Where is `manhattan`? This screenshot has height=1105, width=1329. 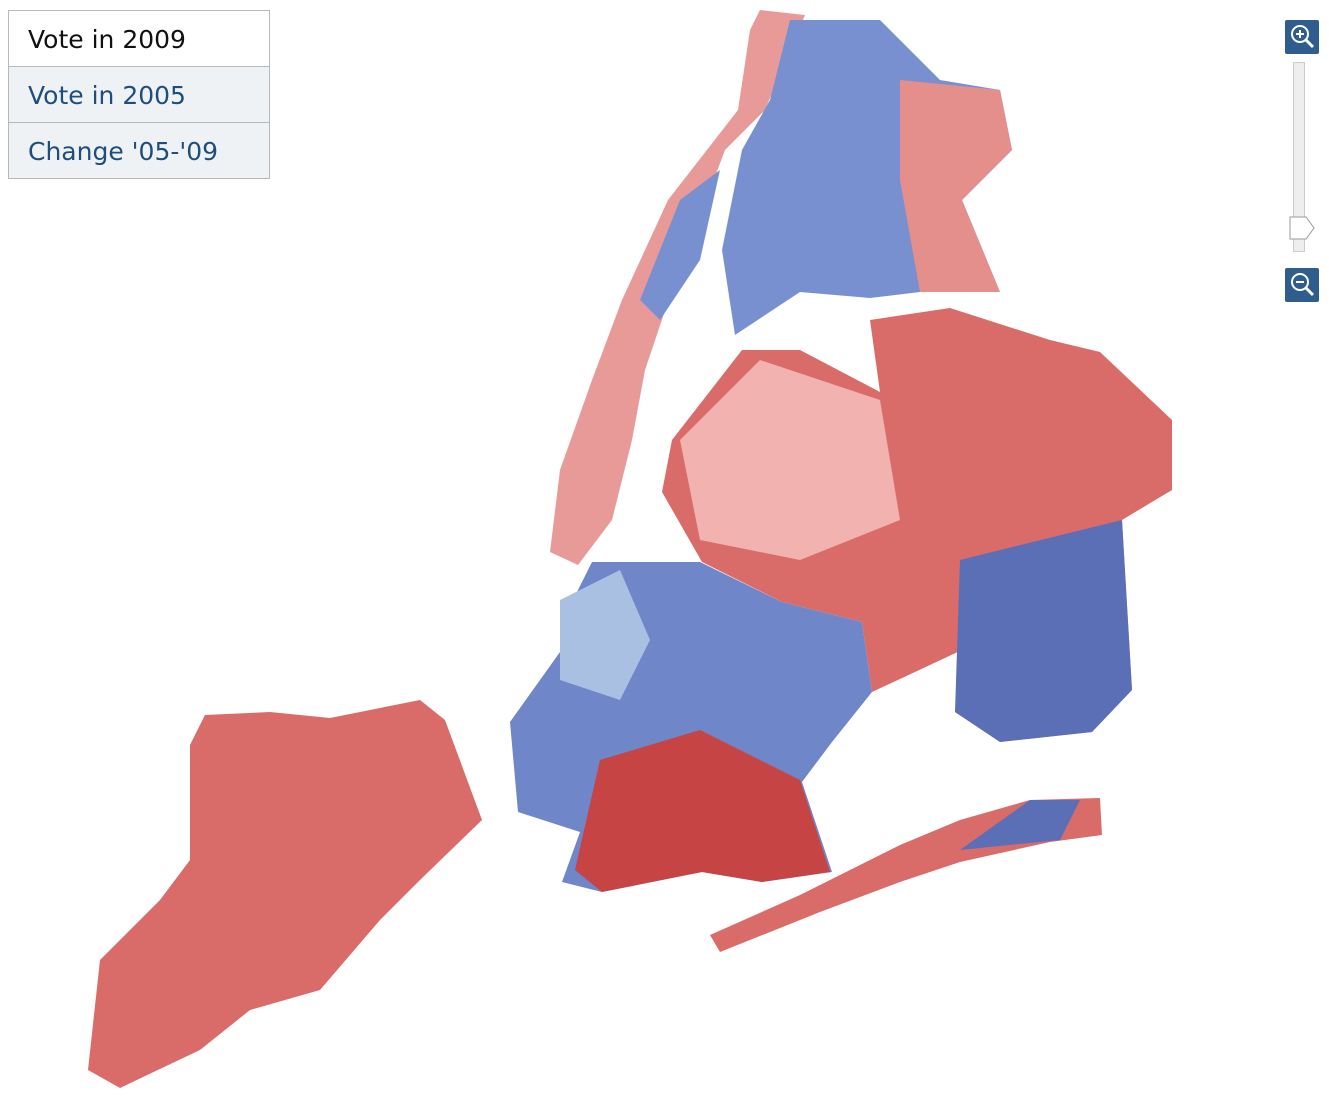
manhattan is located at coordinates (677, 287).